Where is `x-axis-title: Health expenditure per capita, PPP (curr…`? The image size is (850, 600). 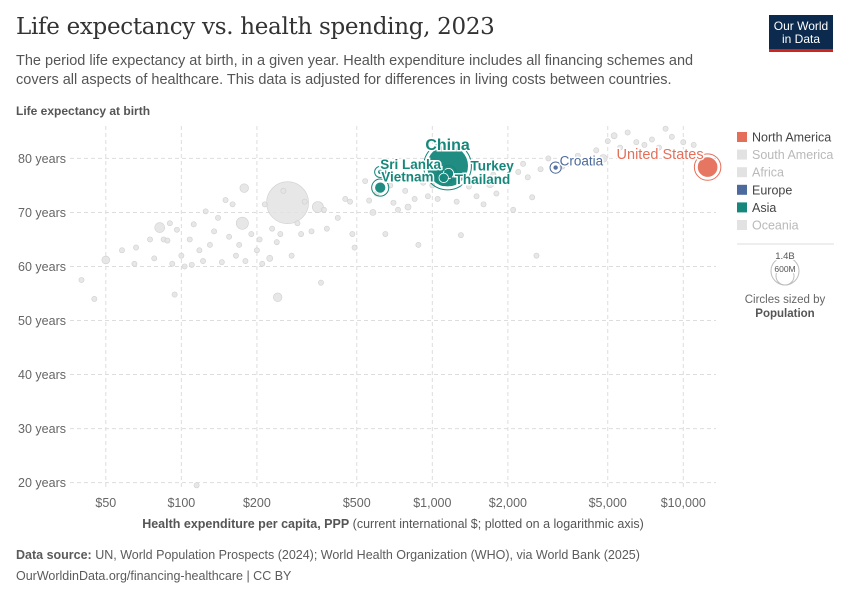 x-axis-title: Health expenditure per capita, PPP (curr… is located at coordinates (393, 524).